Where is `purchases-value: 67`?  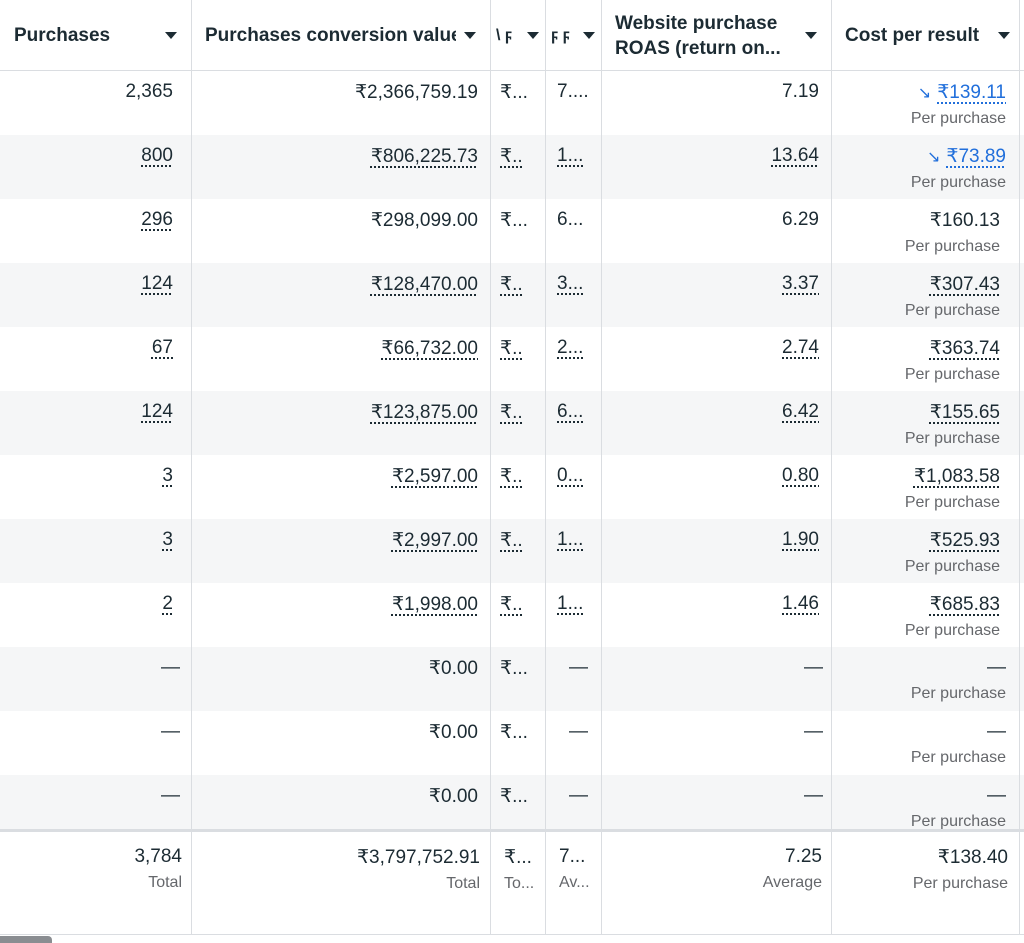
purchases-value: 67 is located at coordinates (162, 347).